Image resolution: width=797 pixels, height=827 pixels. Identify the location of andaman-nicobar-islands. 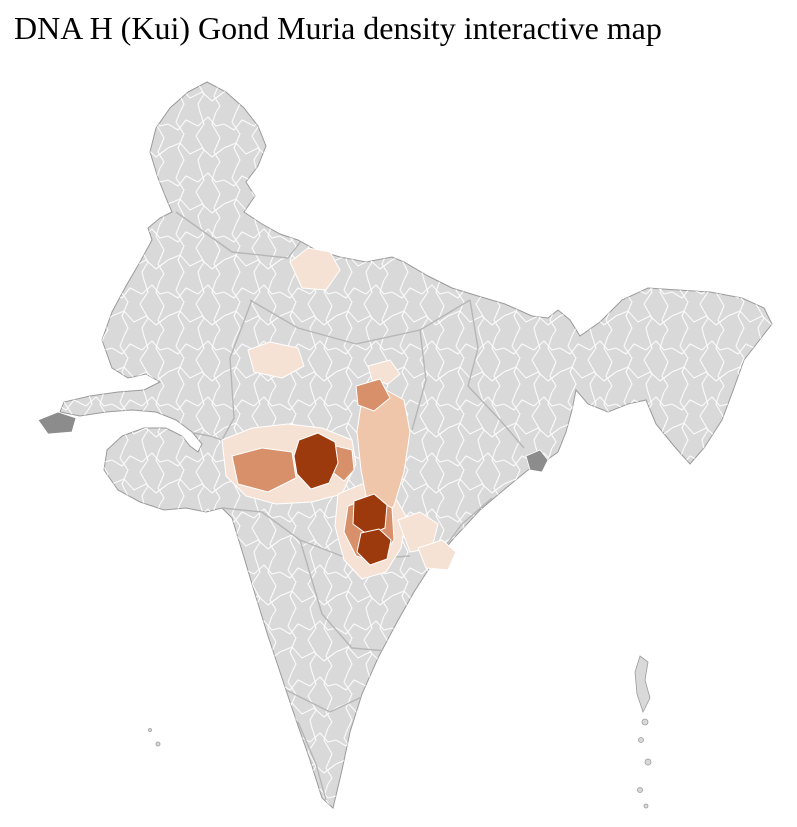
(643, 732).